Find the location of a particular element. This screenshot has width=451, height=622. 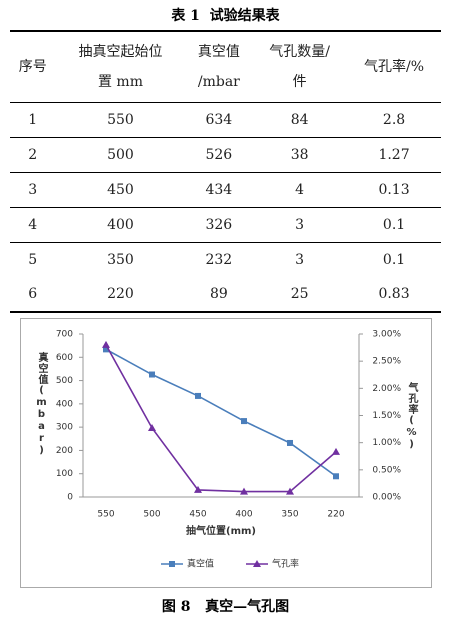

header-cell: 序号 is located at coordinates (33, 66).